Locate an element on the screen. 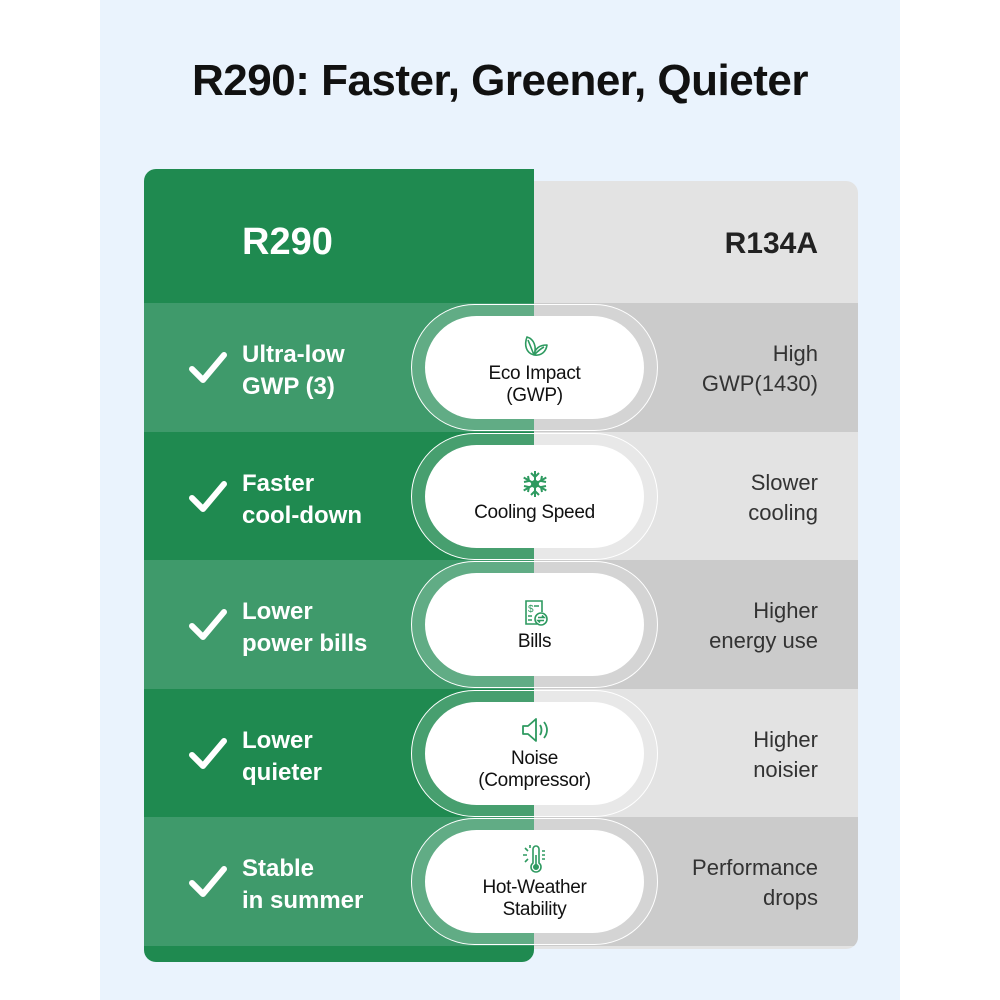 This screenshot has width=1000, height=1000. category-label: Noise (Compressor) is located at coordinates (534, 769).